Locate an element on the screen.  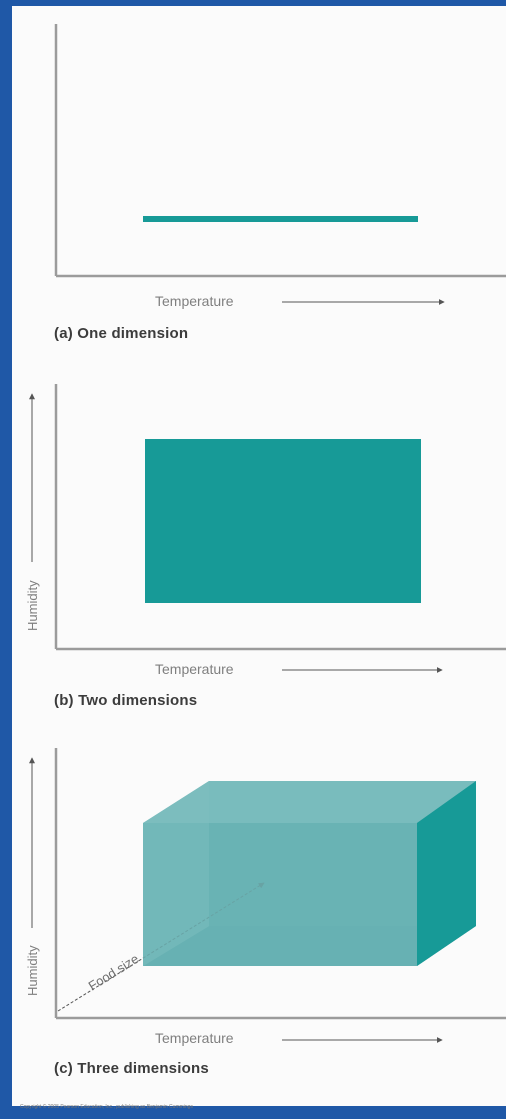
panel-c-x-axis-label: Temperature is located at coordinates (194, 1038).